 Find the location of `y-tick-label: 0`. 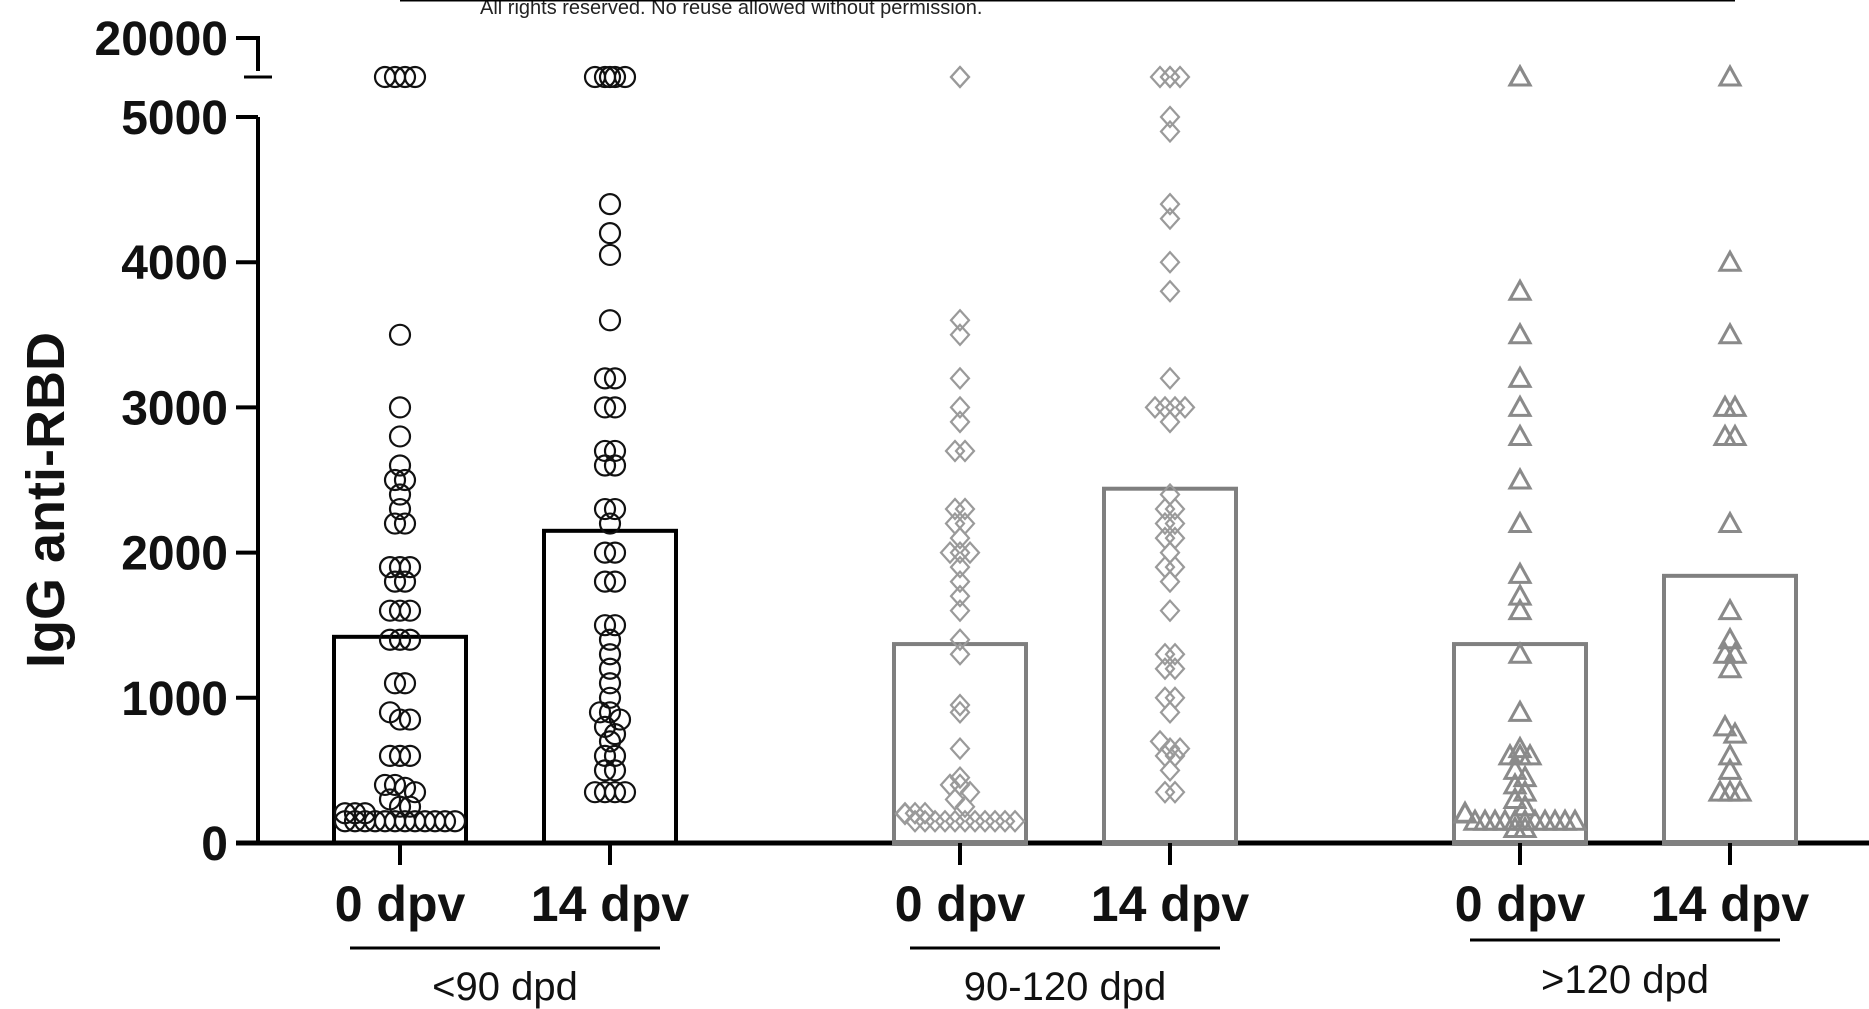

y-tick-label: 0 is located at coordinates (214, 844).